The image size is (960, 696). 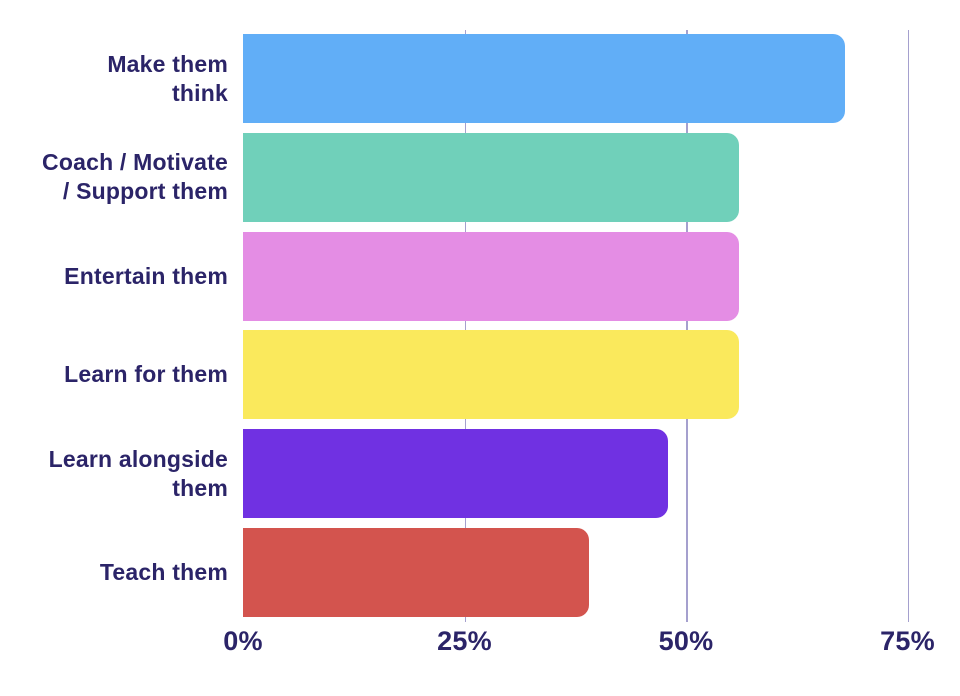 What do you see at coordinates (163, 572) in the screenshot?
I see `category-label: Teach them` at bounding box center [163, 572].